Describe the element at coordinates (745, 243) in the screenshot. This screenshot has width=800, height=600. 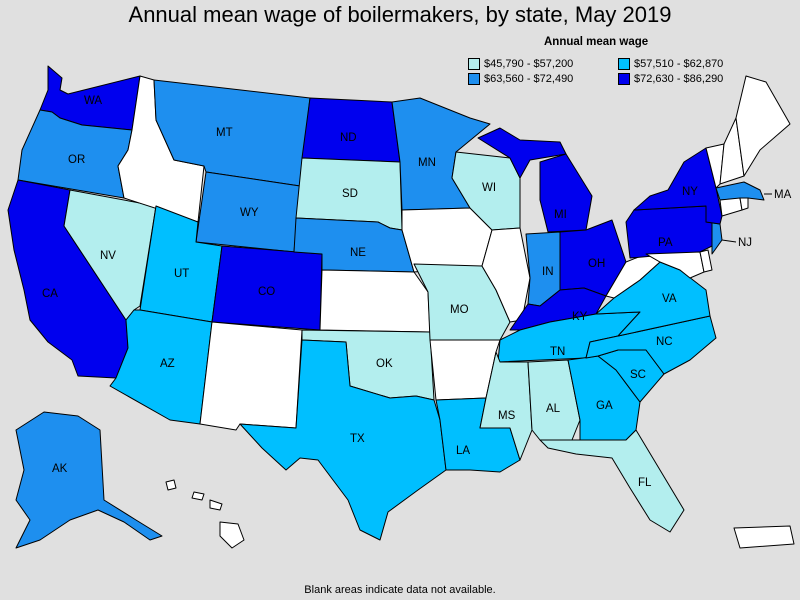
I see `label-nj: NJ` at that location.